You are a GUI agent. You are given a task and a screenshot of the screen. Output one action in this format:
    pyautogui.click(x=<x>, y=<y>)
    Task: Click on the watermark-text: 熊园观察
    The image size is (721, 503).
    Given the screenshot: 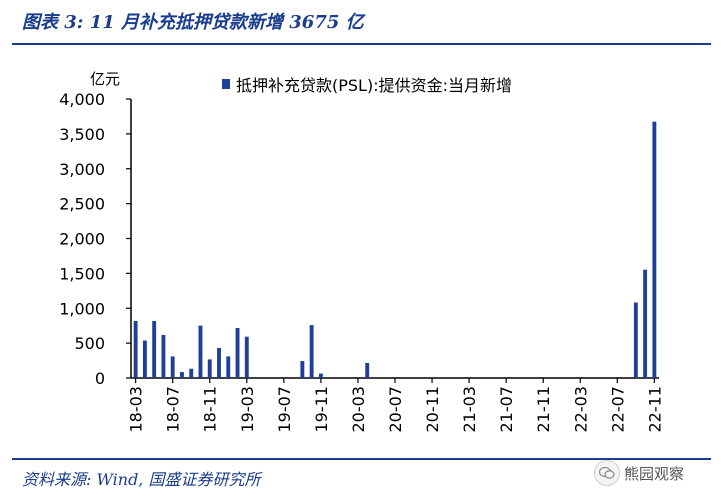 What is the action you would take?
    pyautogui.click(x=654, y=473)
    